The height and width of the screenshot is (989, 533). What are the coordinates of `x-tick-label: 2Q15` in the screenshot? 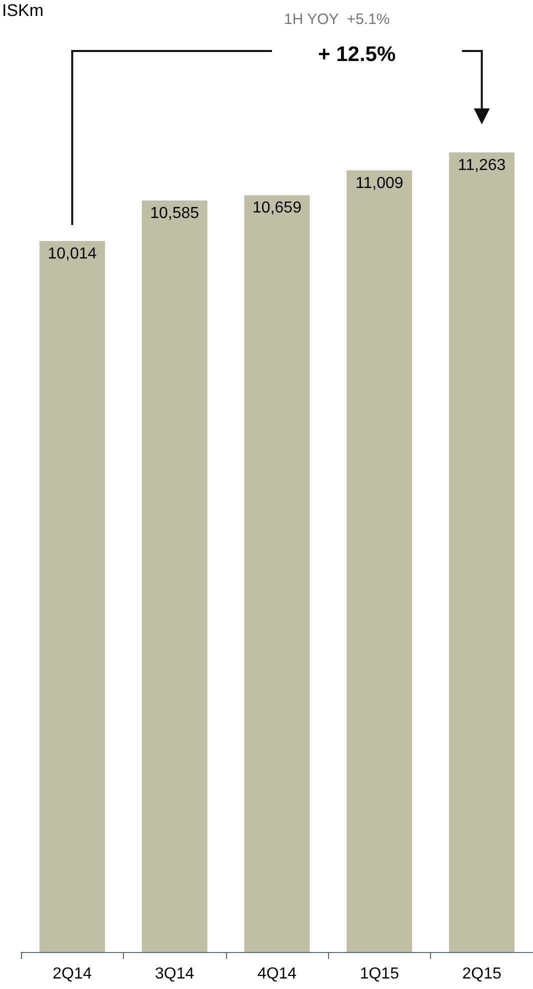 It's located at (482, 974).